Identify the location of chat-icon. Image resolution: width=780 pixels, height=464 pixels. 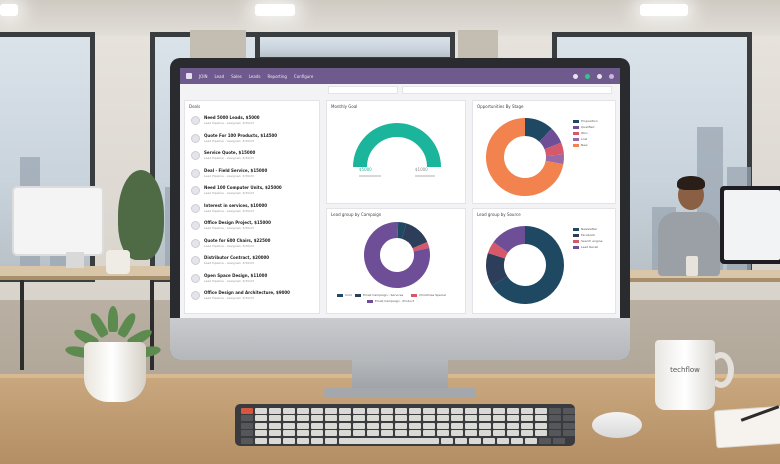
(575, 76).